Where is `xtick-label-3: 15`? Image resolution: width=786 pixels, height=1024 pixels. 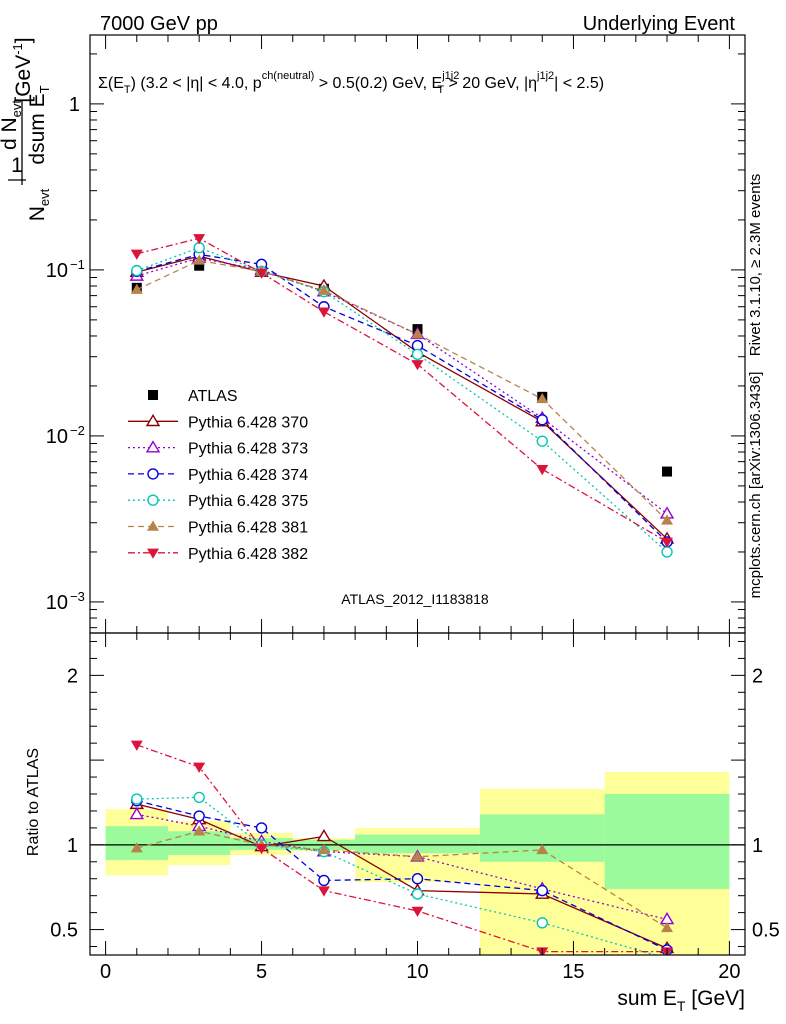
xtick-label-3: 15 is located at coordinates (573, 972).